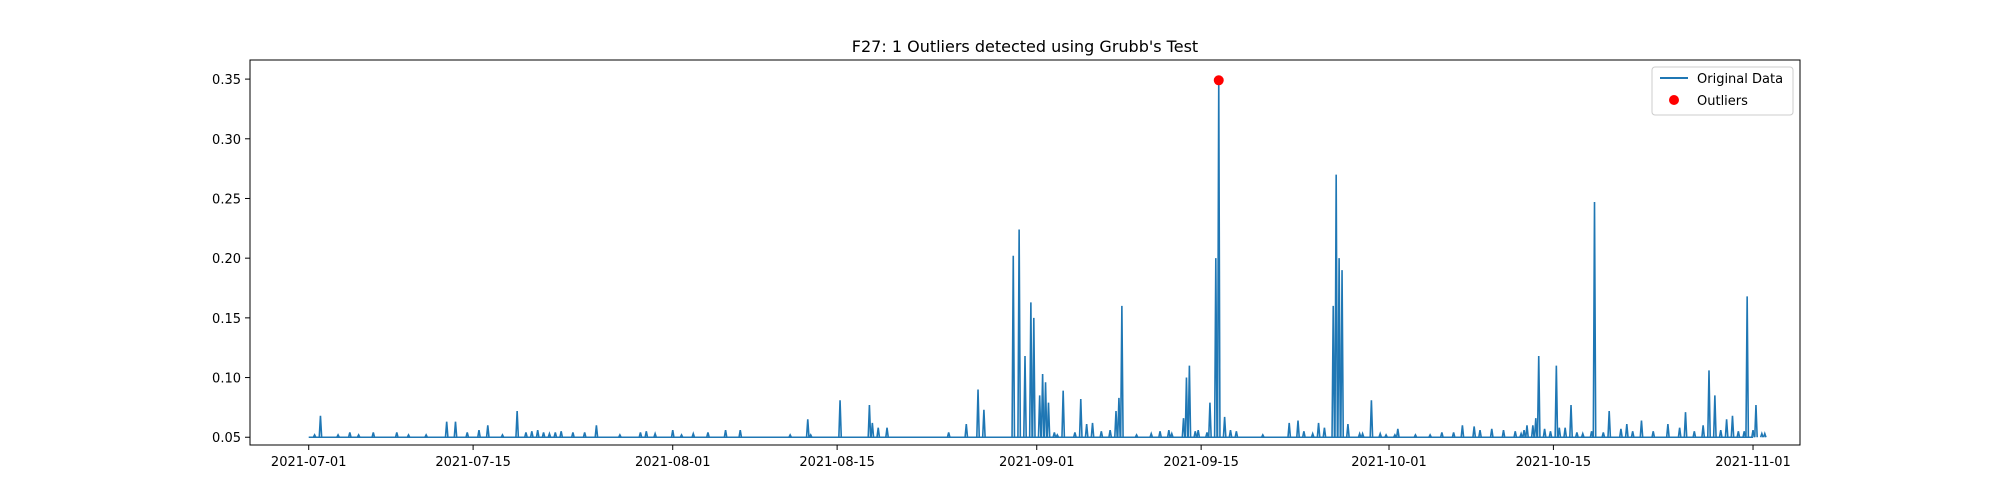 The height and width of the screenshot is (500, 2000). What do you see at coordinates (1201, 462) in the screenshot?
I see `x-tick-label: 2021-09-15` at bounding box center [1201, 462].